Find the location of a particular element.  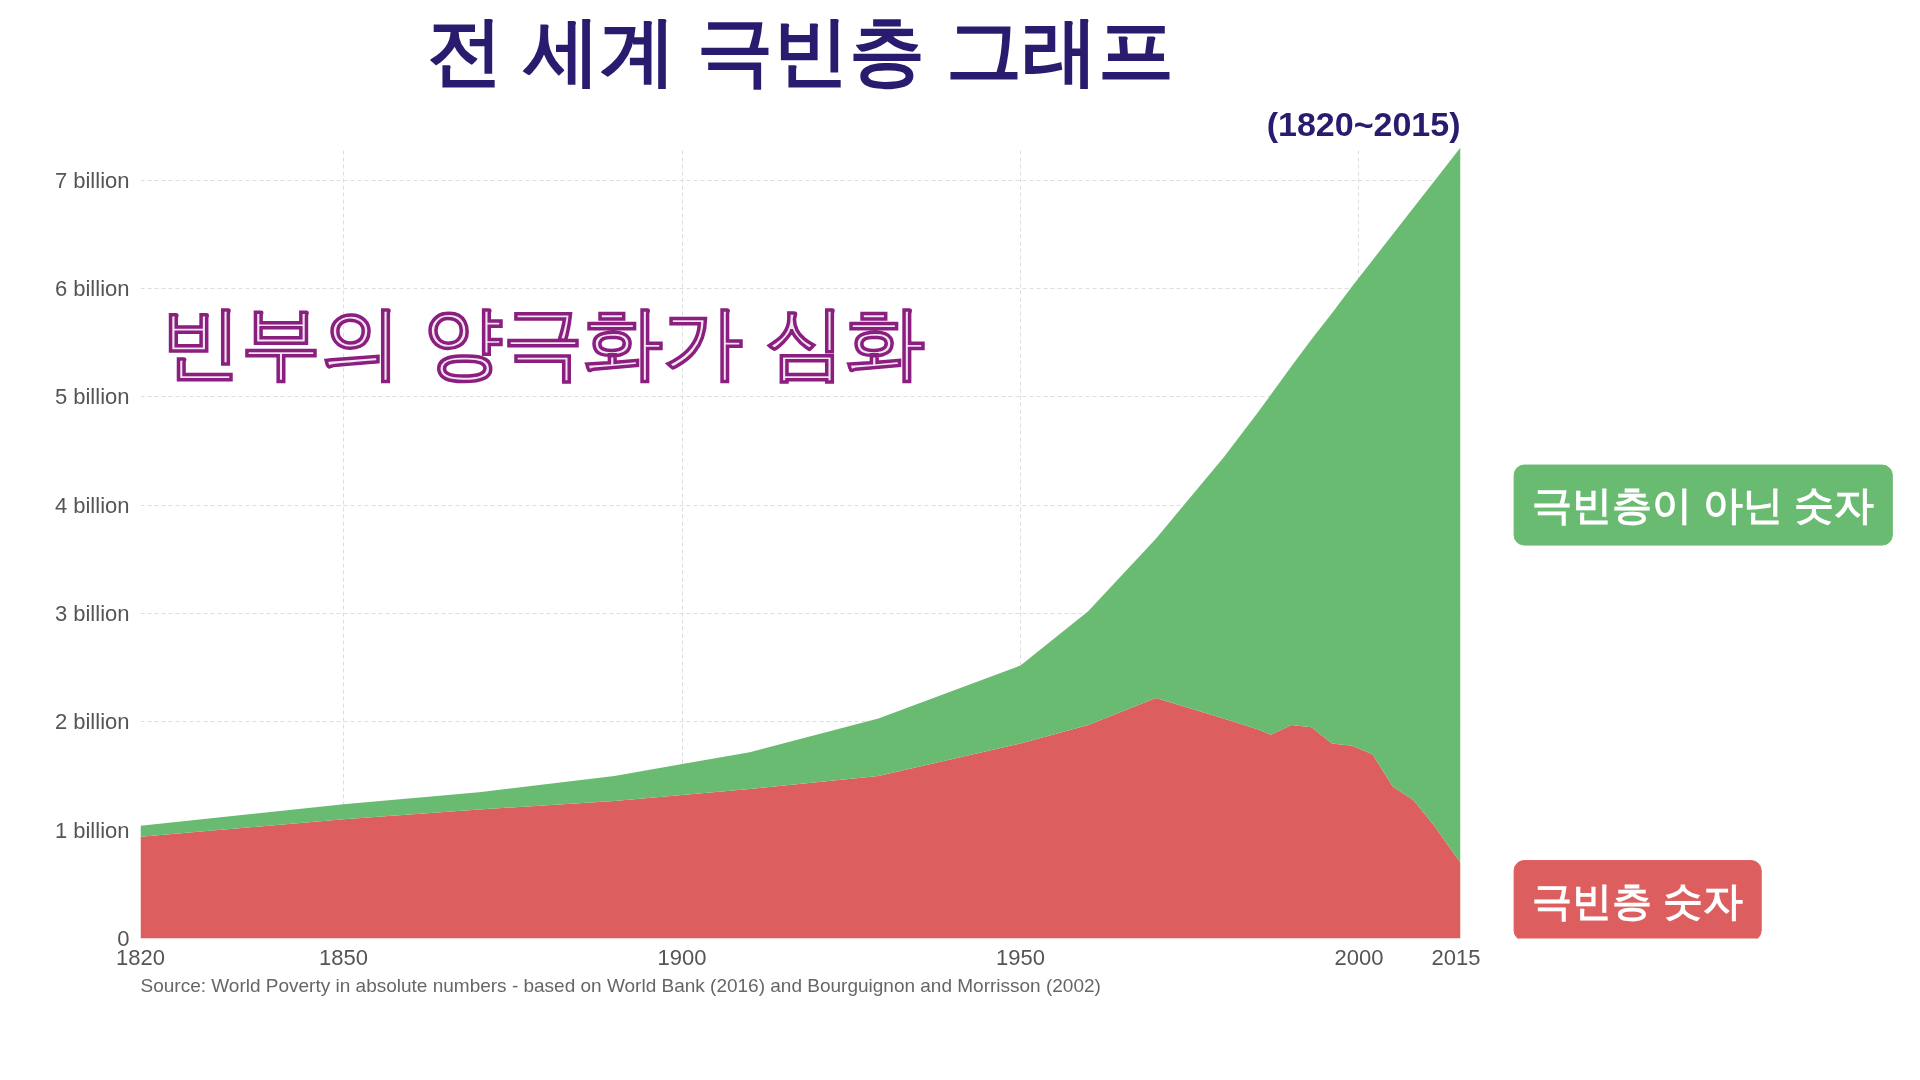

y-tick-label: 1 billion is located at coordinates (92, 830).